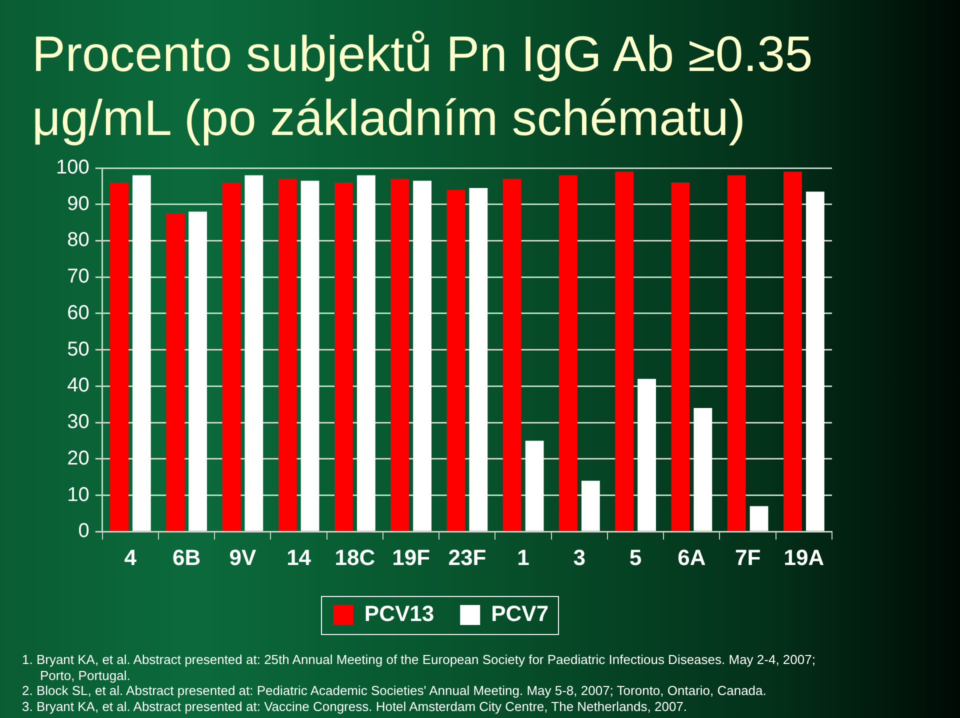 Image resolution: width=960 pixels, height=718 pixels. Describe the element at coordinates (84, 531) in the screenshot. I see `y-tick-label: 0` at that location.